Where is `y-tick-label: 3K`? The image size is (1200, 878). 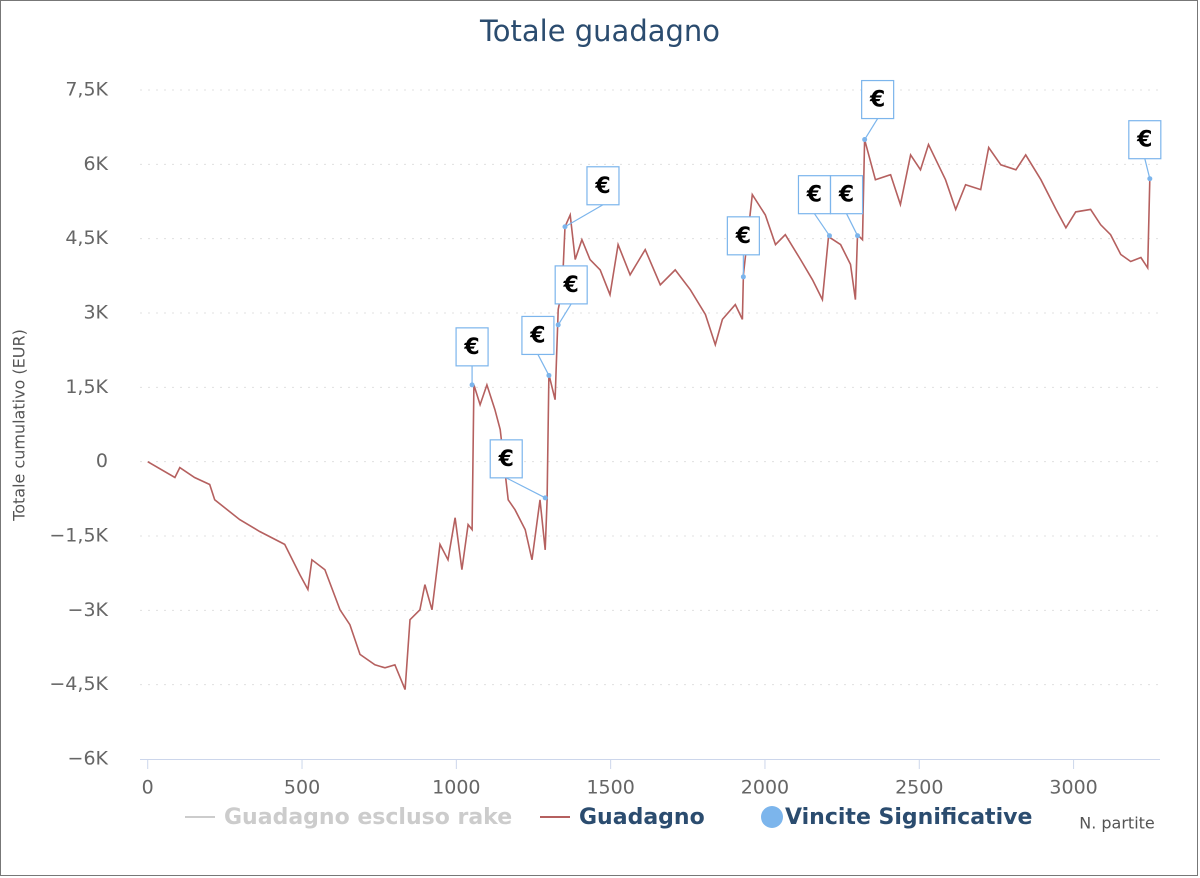
y-tick-label: 3K is located at coordinates (95, 313).